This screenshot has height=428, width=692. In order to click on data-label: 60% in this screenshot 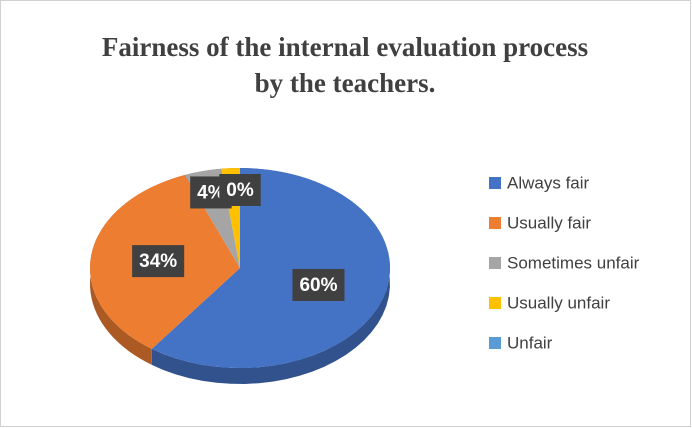, I will do `click(318, 284)`.